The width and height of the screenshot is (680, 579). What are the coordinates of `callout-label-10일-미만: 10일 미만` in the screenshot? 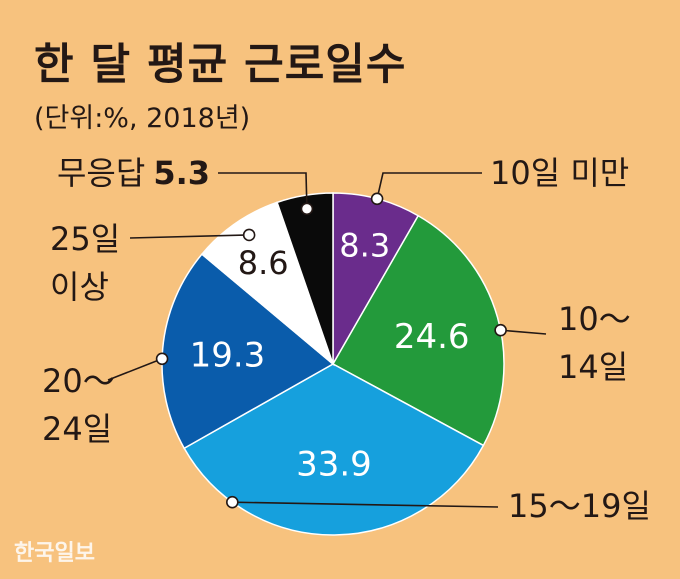 It's located at (559, 173).